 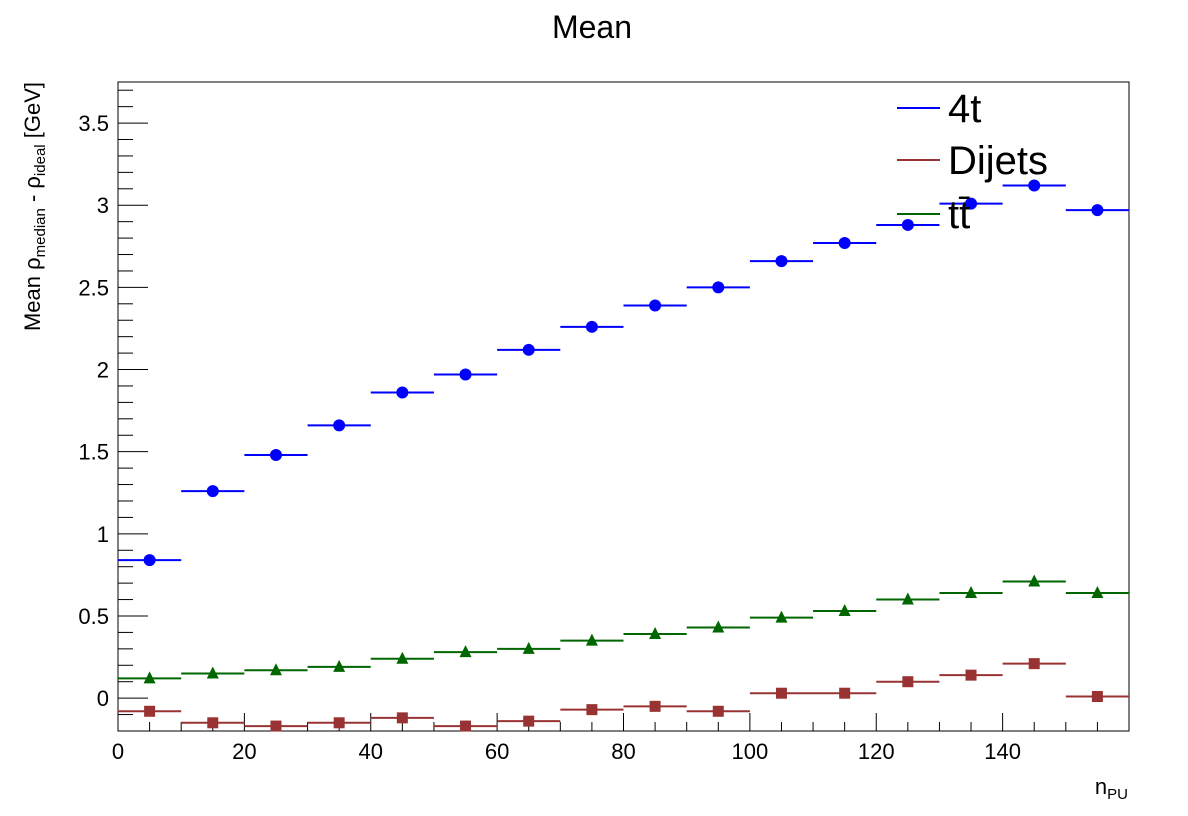 What do you see at coordinates (103, 534) in the screenshot?
I see `y-tick-label: 1` at bounding box center [103, 534].